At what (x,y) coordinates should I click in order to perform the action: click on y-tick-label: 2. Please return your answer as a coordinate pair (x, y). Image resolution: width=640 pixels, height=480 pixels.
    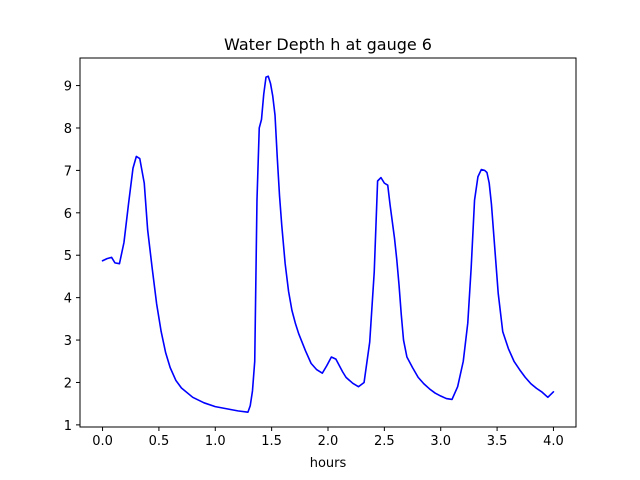
    Looking at the image, I should click on (68, 383).